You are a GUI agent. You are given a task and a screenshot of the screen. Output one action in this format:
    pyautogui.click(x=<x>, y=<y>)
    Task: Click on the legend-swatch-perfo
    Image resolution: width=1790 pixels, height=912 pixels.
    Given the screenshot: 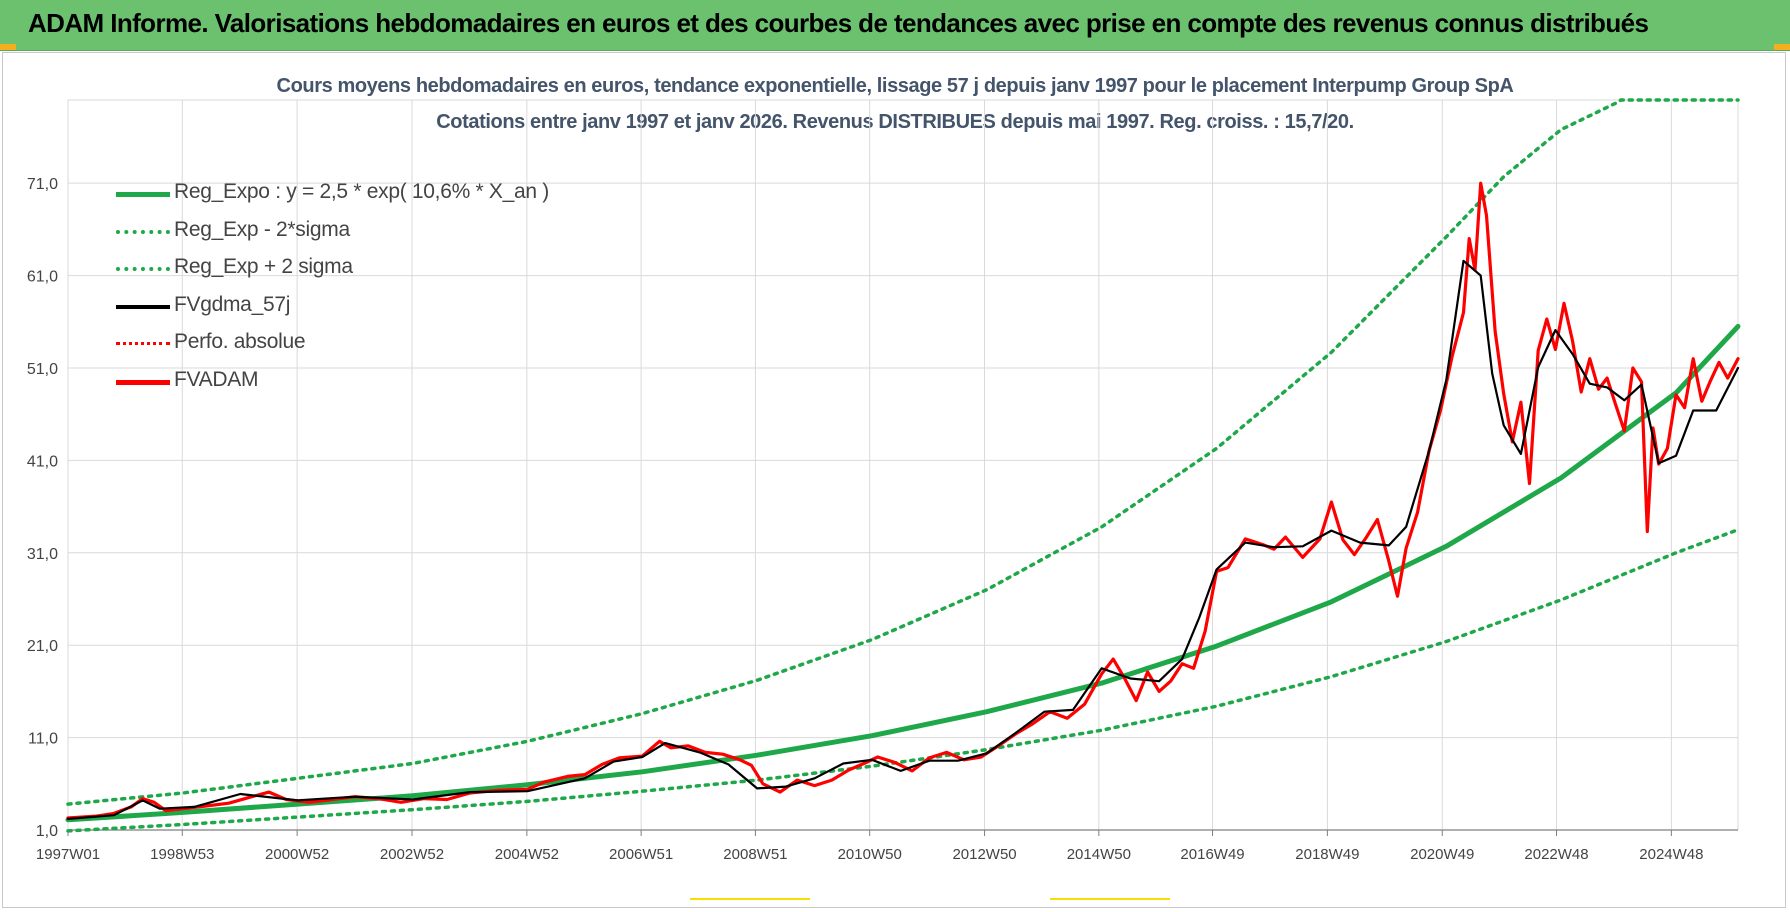 What is the action you would take?
    pyautogui.click(x=143, y=343)
    